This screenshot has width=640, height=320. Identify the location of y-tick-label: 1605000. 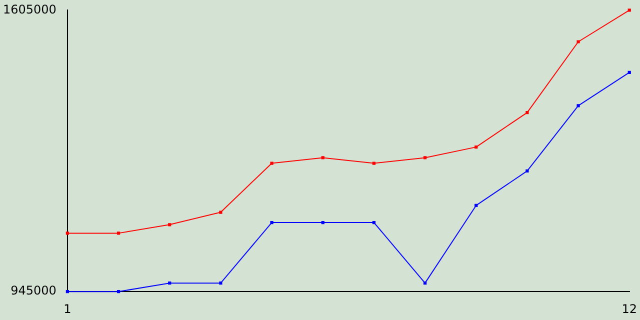
(29, 9).